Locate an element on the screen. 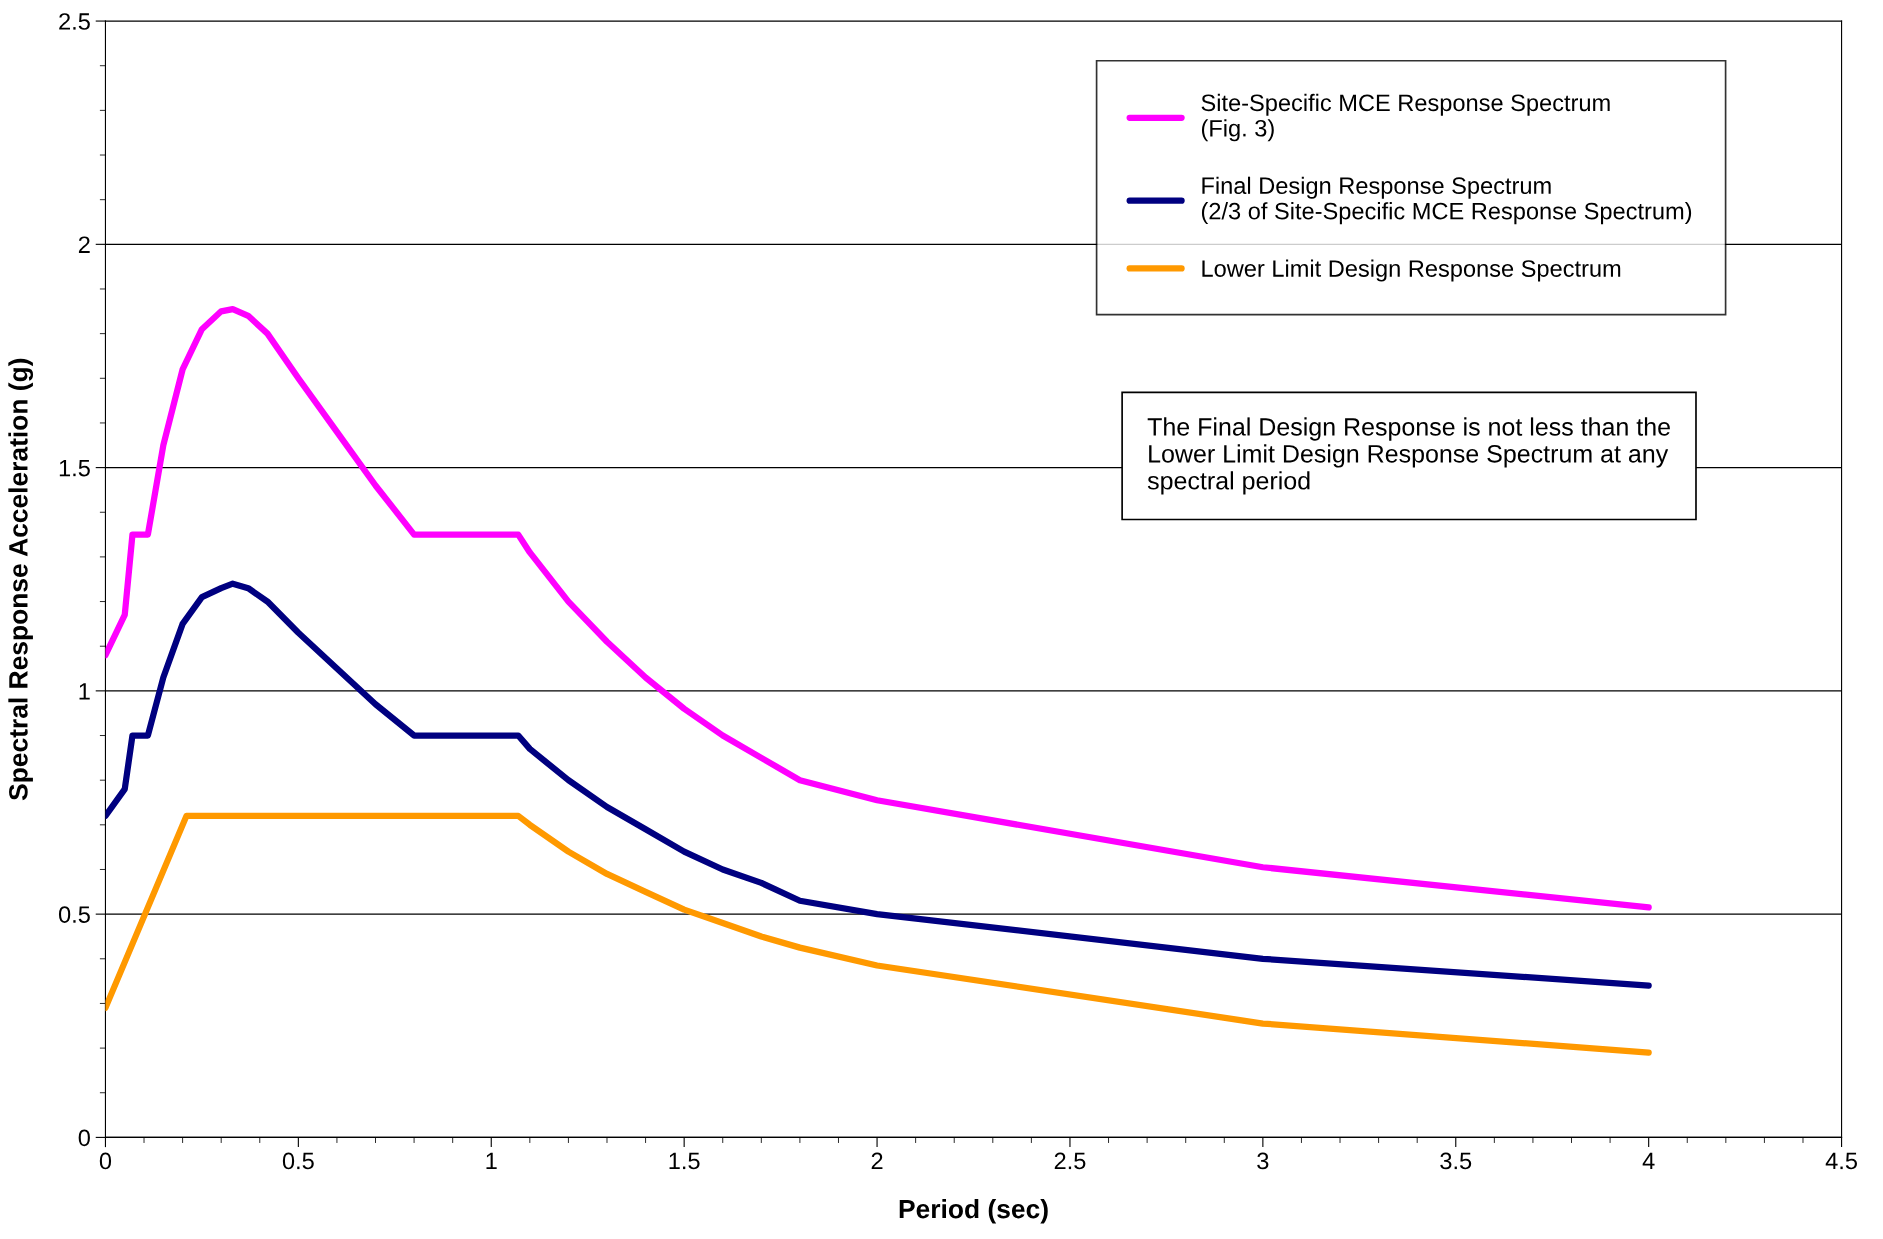 The width and height of the screenshot is (1883, 1239). y-tick-label: 0.5 is located at coordinates (74, 914).